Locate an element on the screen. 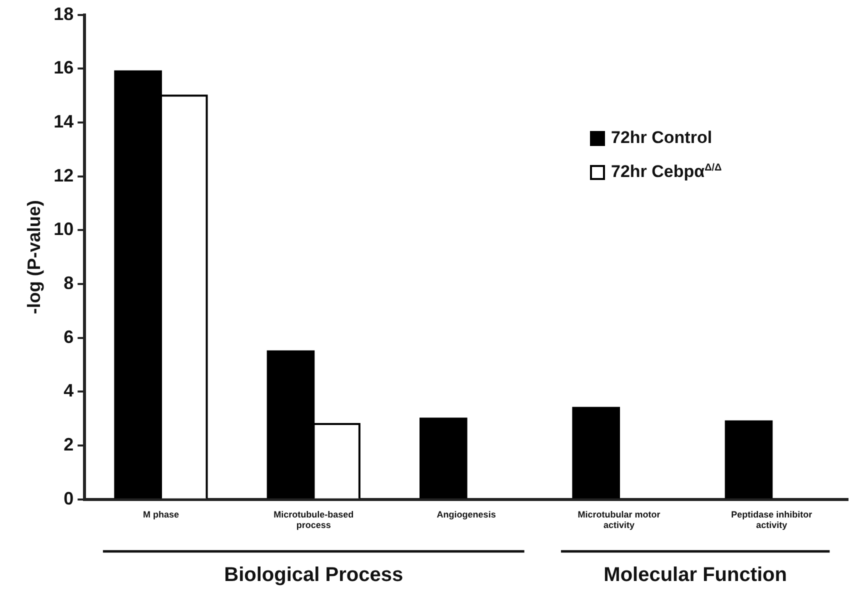 This screenshot has width=852, height=613. y-tick-label: 2 is located at coordinates (69, 444).